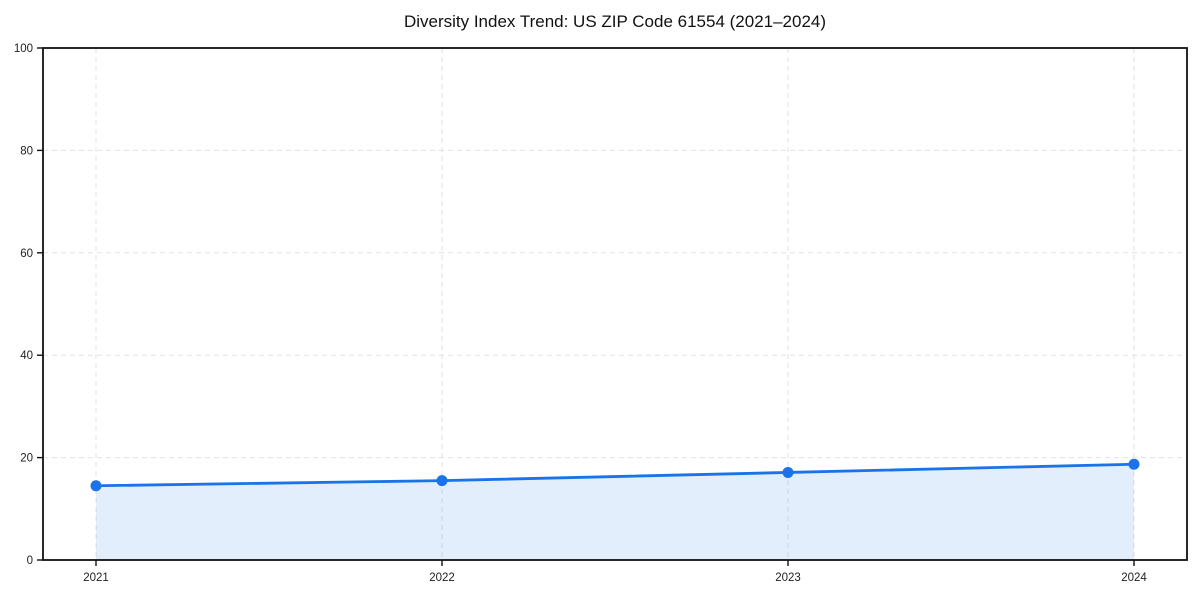  Describe the element at coordinates (615, 512) in the screenshot. I see `area-fill` at that location.